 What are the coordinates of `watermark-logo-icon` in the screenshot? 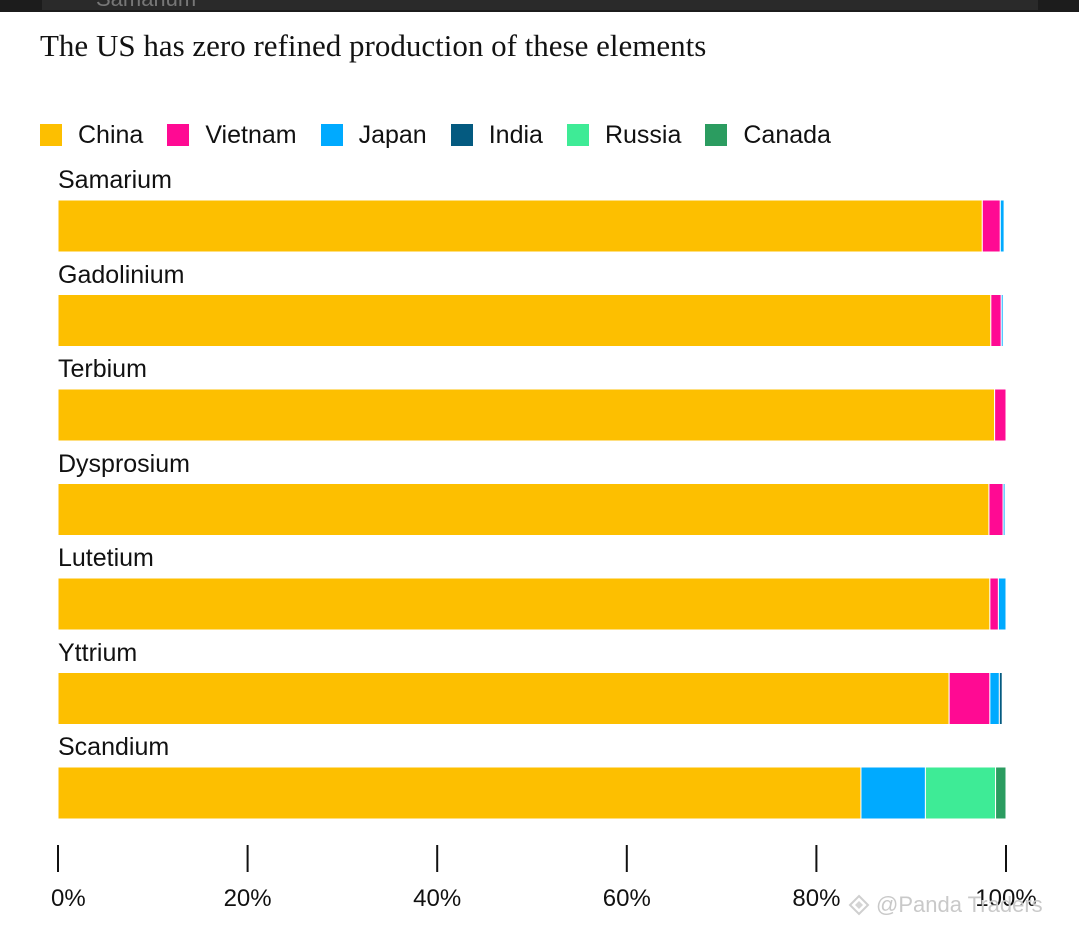 It's located at (859, 905).